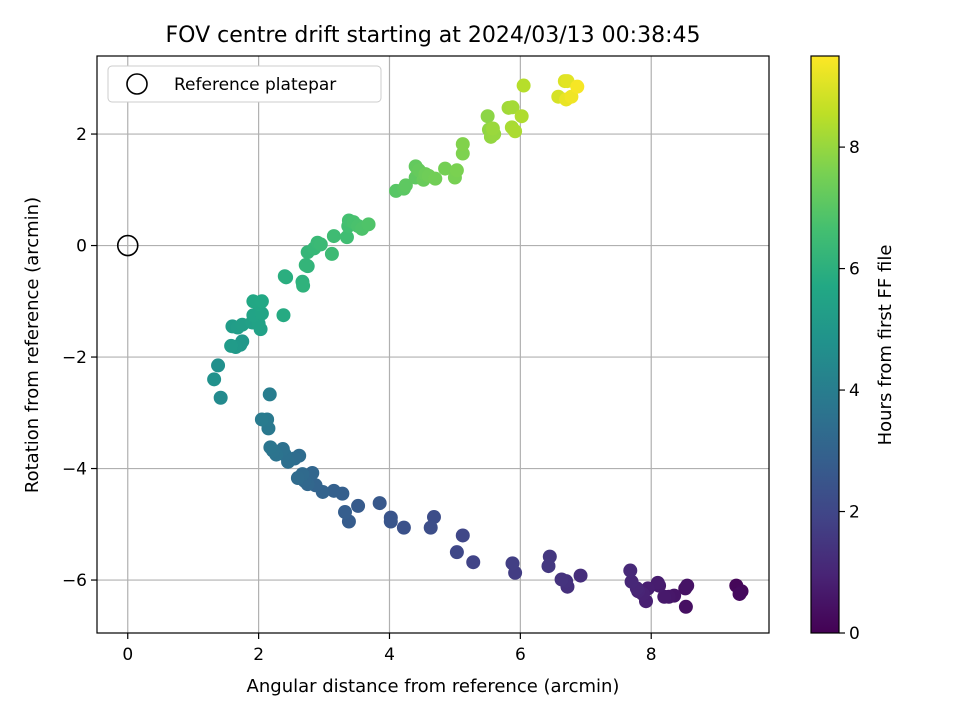 Image resolution: width=960 pixels, height=720 pixels. What do you see at coordinates (854, 391) in the screenshot?
I see `colorbar-tick-label: 4` at bounding box center [854, 391].